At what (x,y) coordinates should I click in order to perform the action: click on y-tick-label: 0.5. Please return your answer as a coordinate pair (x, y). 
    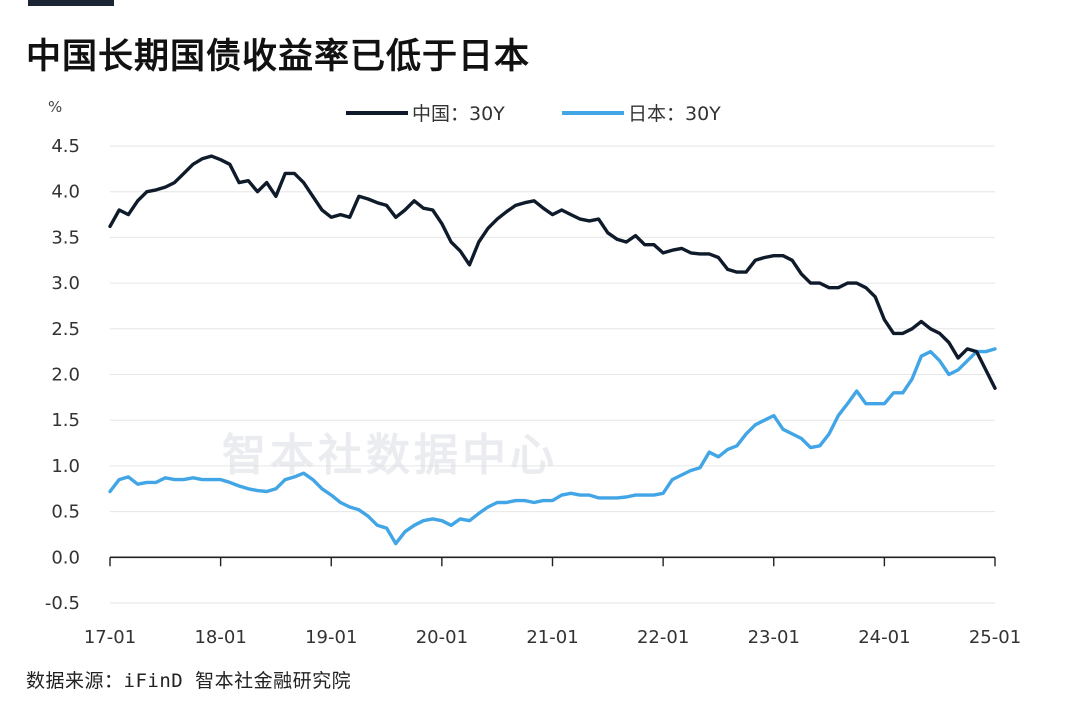
    Looking at the image, I should click on (65, 512).